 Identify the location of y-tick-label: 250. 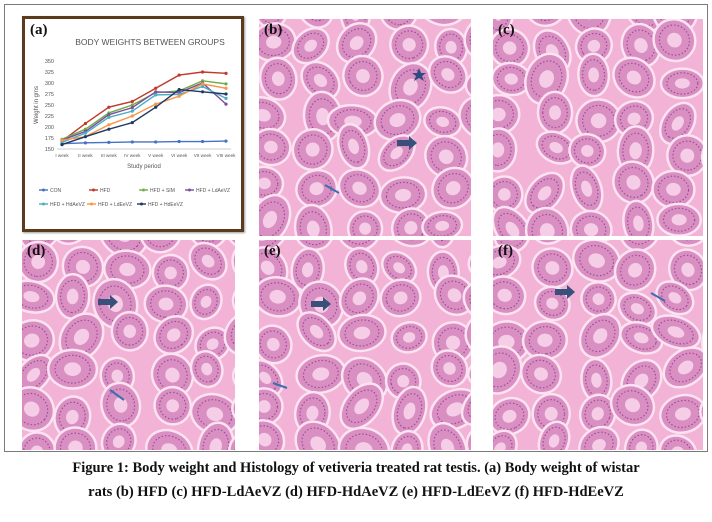
(49, 106).